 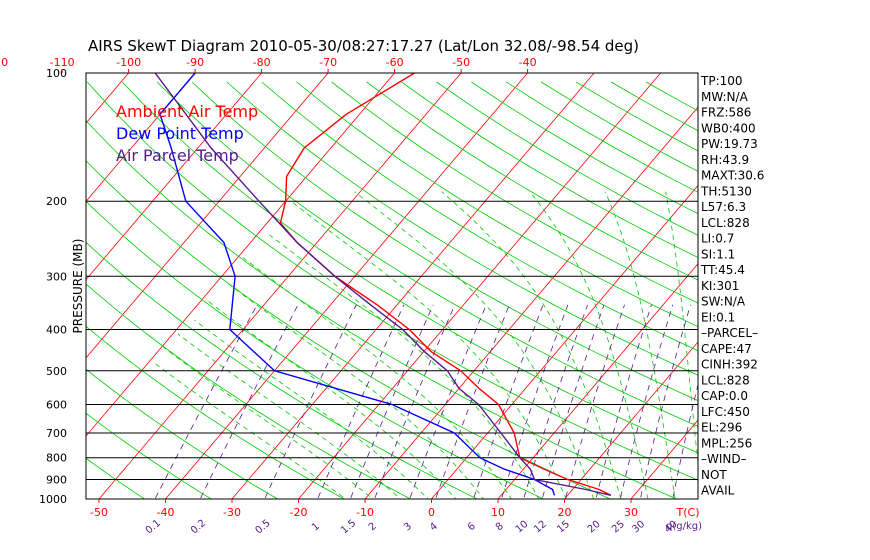 I want to click on mixing-ratio-tick-label: 0.5, so click(x=262, y=527).